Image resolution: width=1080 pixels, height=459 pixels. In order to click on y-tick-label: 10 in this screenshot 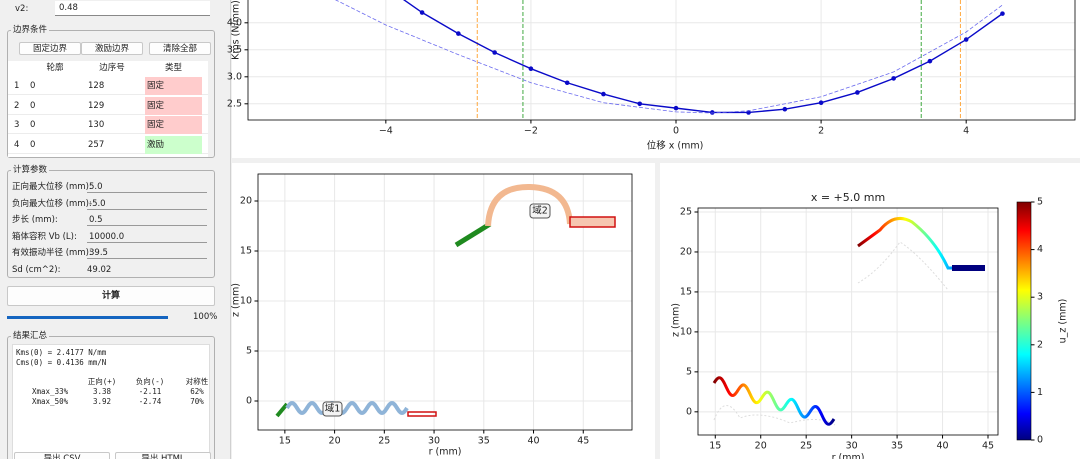, I will do `click(246, 301)`.